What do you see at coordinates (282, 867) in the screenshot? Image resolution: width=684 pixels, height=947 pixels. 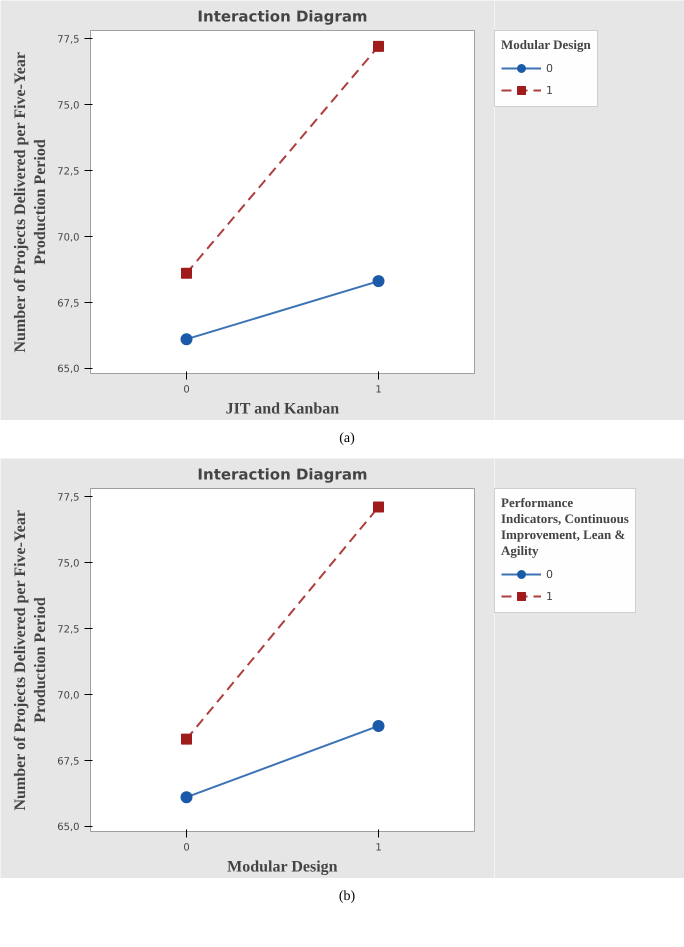 I see `x-axis-title: Modular Design` at bounding box center [282, 867].